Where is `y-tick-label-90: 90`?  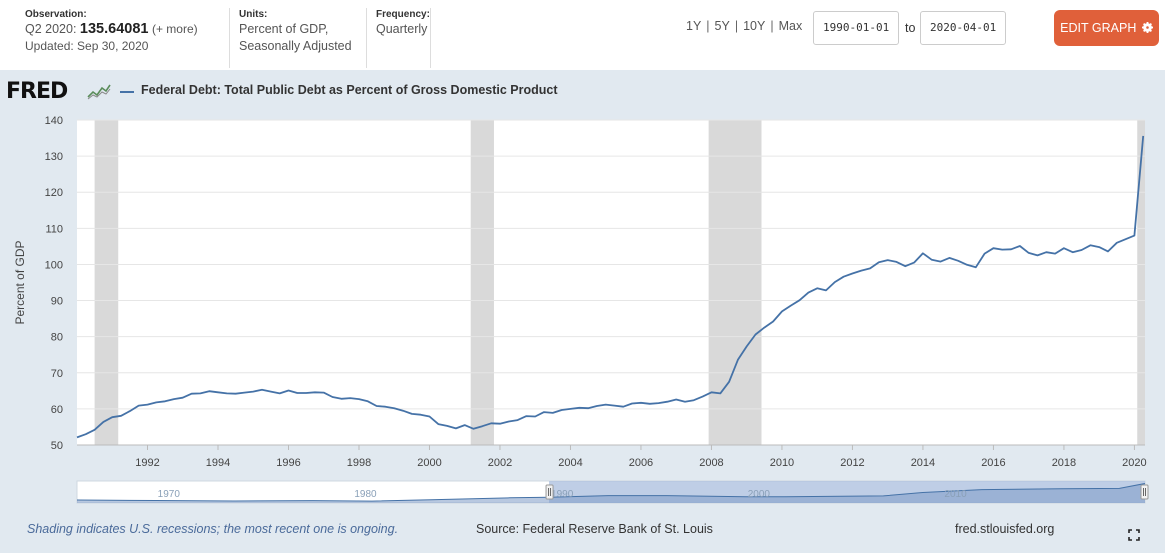
y-tick-label-90: 90 is located at coordinates (57, 302).